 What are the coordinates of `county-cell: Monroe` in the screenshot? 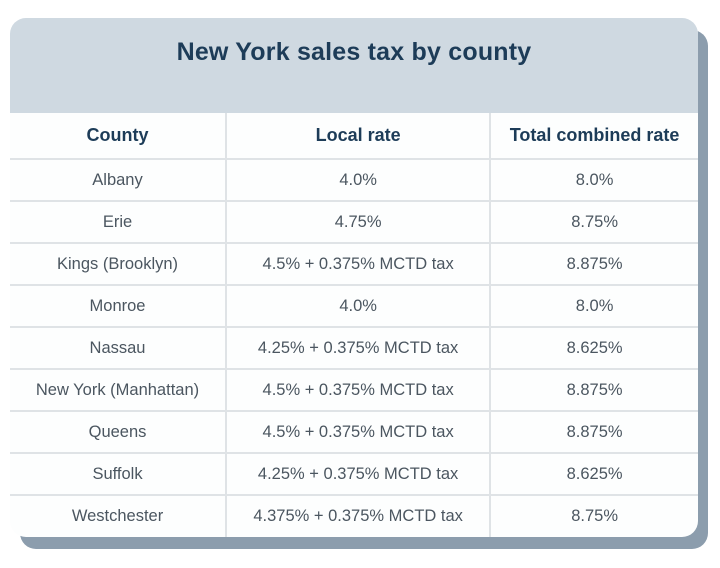 It's located at (118, 305).